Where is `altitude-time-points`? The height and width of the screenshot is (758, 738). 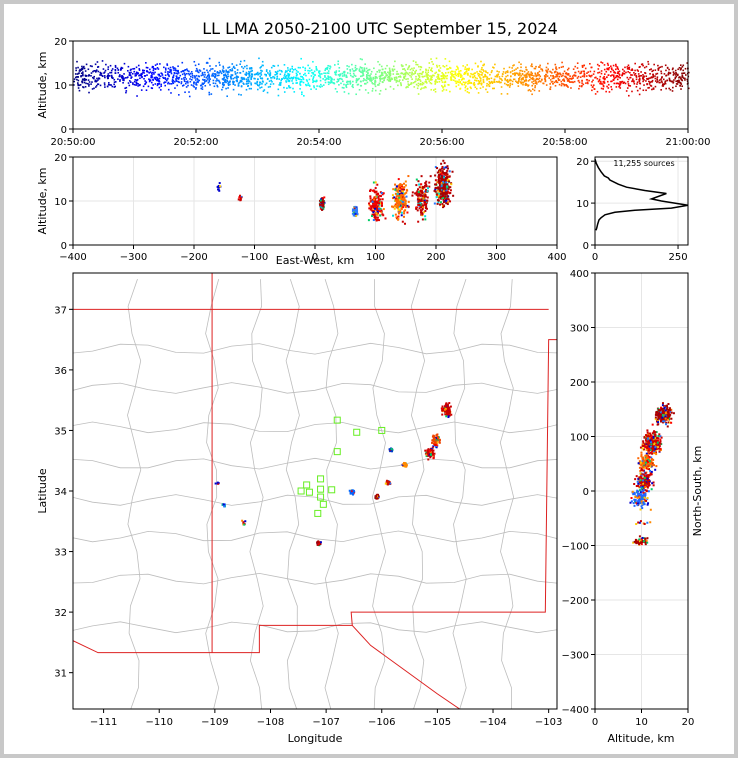
altitude-time-points is located at coordinates (381, 77).